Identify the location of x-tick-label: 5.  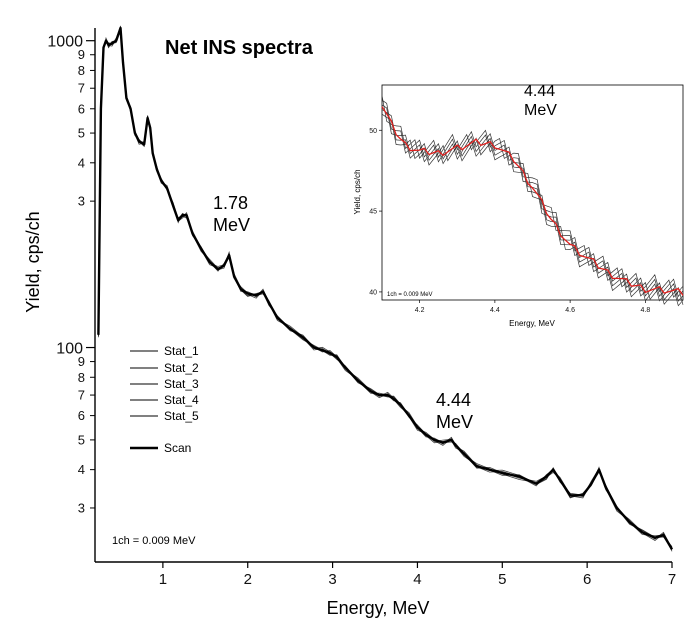
(502, 579).